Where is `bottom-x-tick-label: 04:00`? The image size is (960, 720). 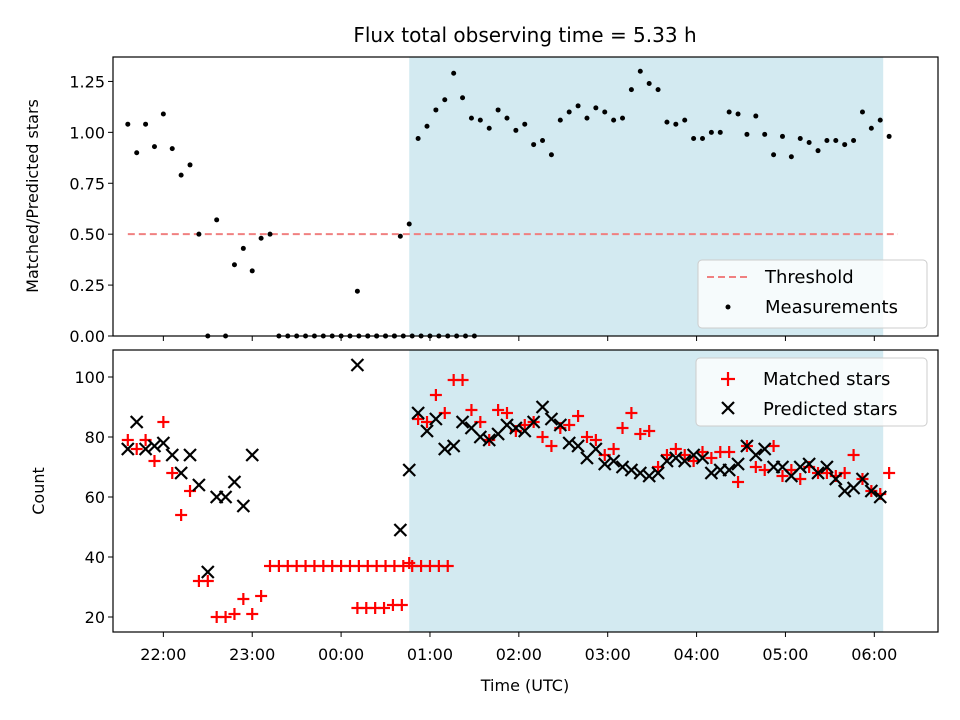
bottom-x-tick-label: 04:00 is located at coordinates (697, 654).